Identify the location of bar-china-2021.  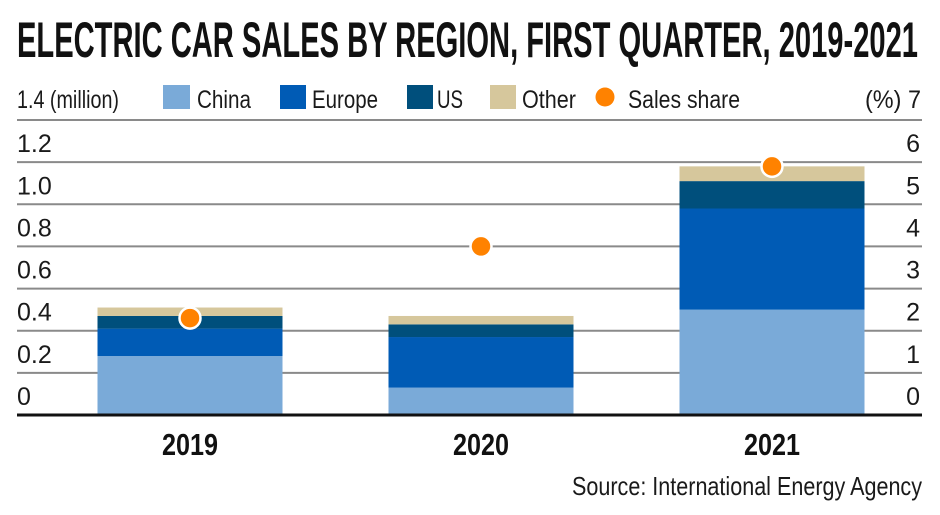
(772, 362).